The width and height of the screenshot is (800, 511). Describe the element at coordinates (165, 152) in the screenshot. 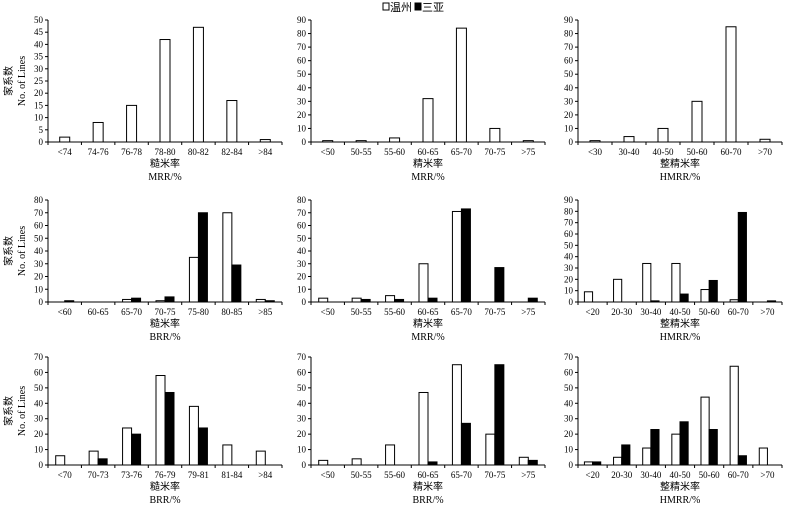

I see `x-tick-label: 78-80` at that location.